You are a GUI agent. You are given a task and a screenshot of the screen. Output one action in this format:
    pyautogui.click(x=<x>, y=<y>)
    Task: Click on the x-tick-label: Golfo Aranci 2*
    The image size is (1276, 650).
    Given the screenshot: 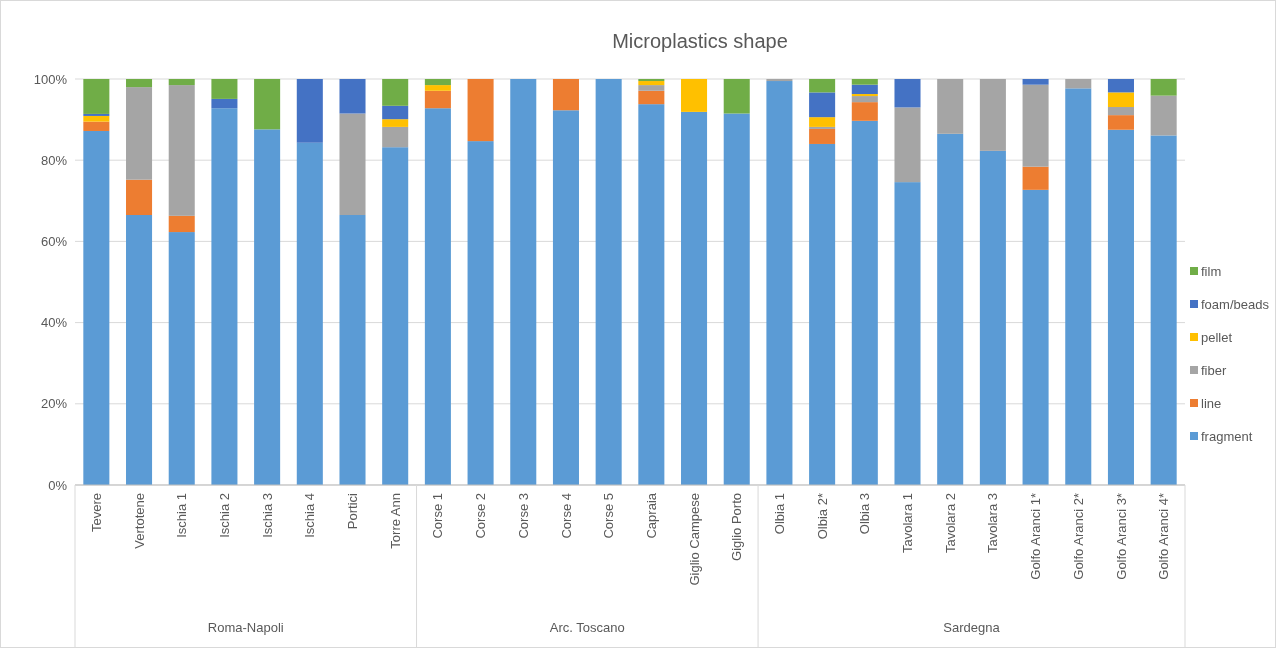 What is the action you would take?
    pyautogui.click(x=1078, y=536)
    